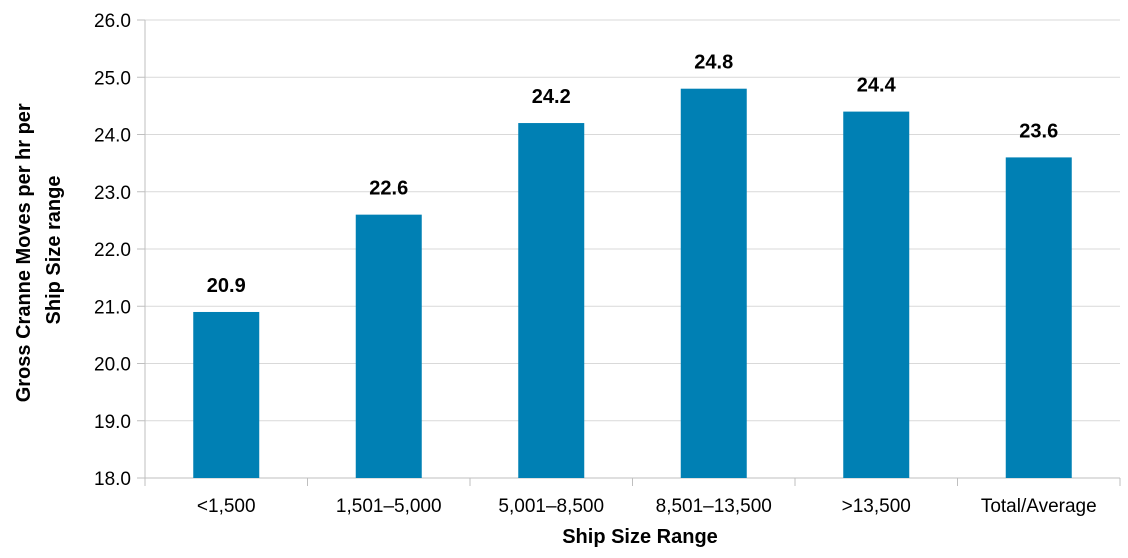  I want to click on y-tick-label: 22.0, so click(112, 250).